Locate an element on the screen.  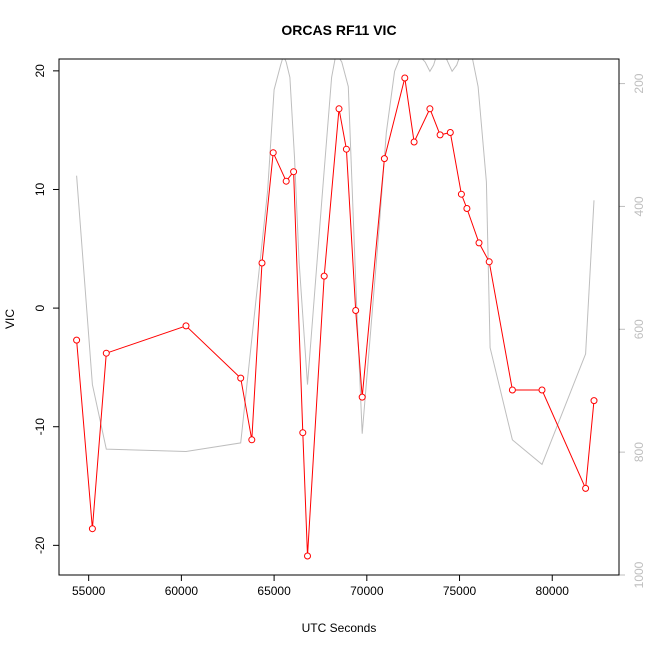
y-tick-label: 10 is located at coordinates (40, 189).